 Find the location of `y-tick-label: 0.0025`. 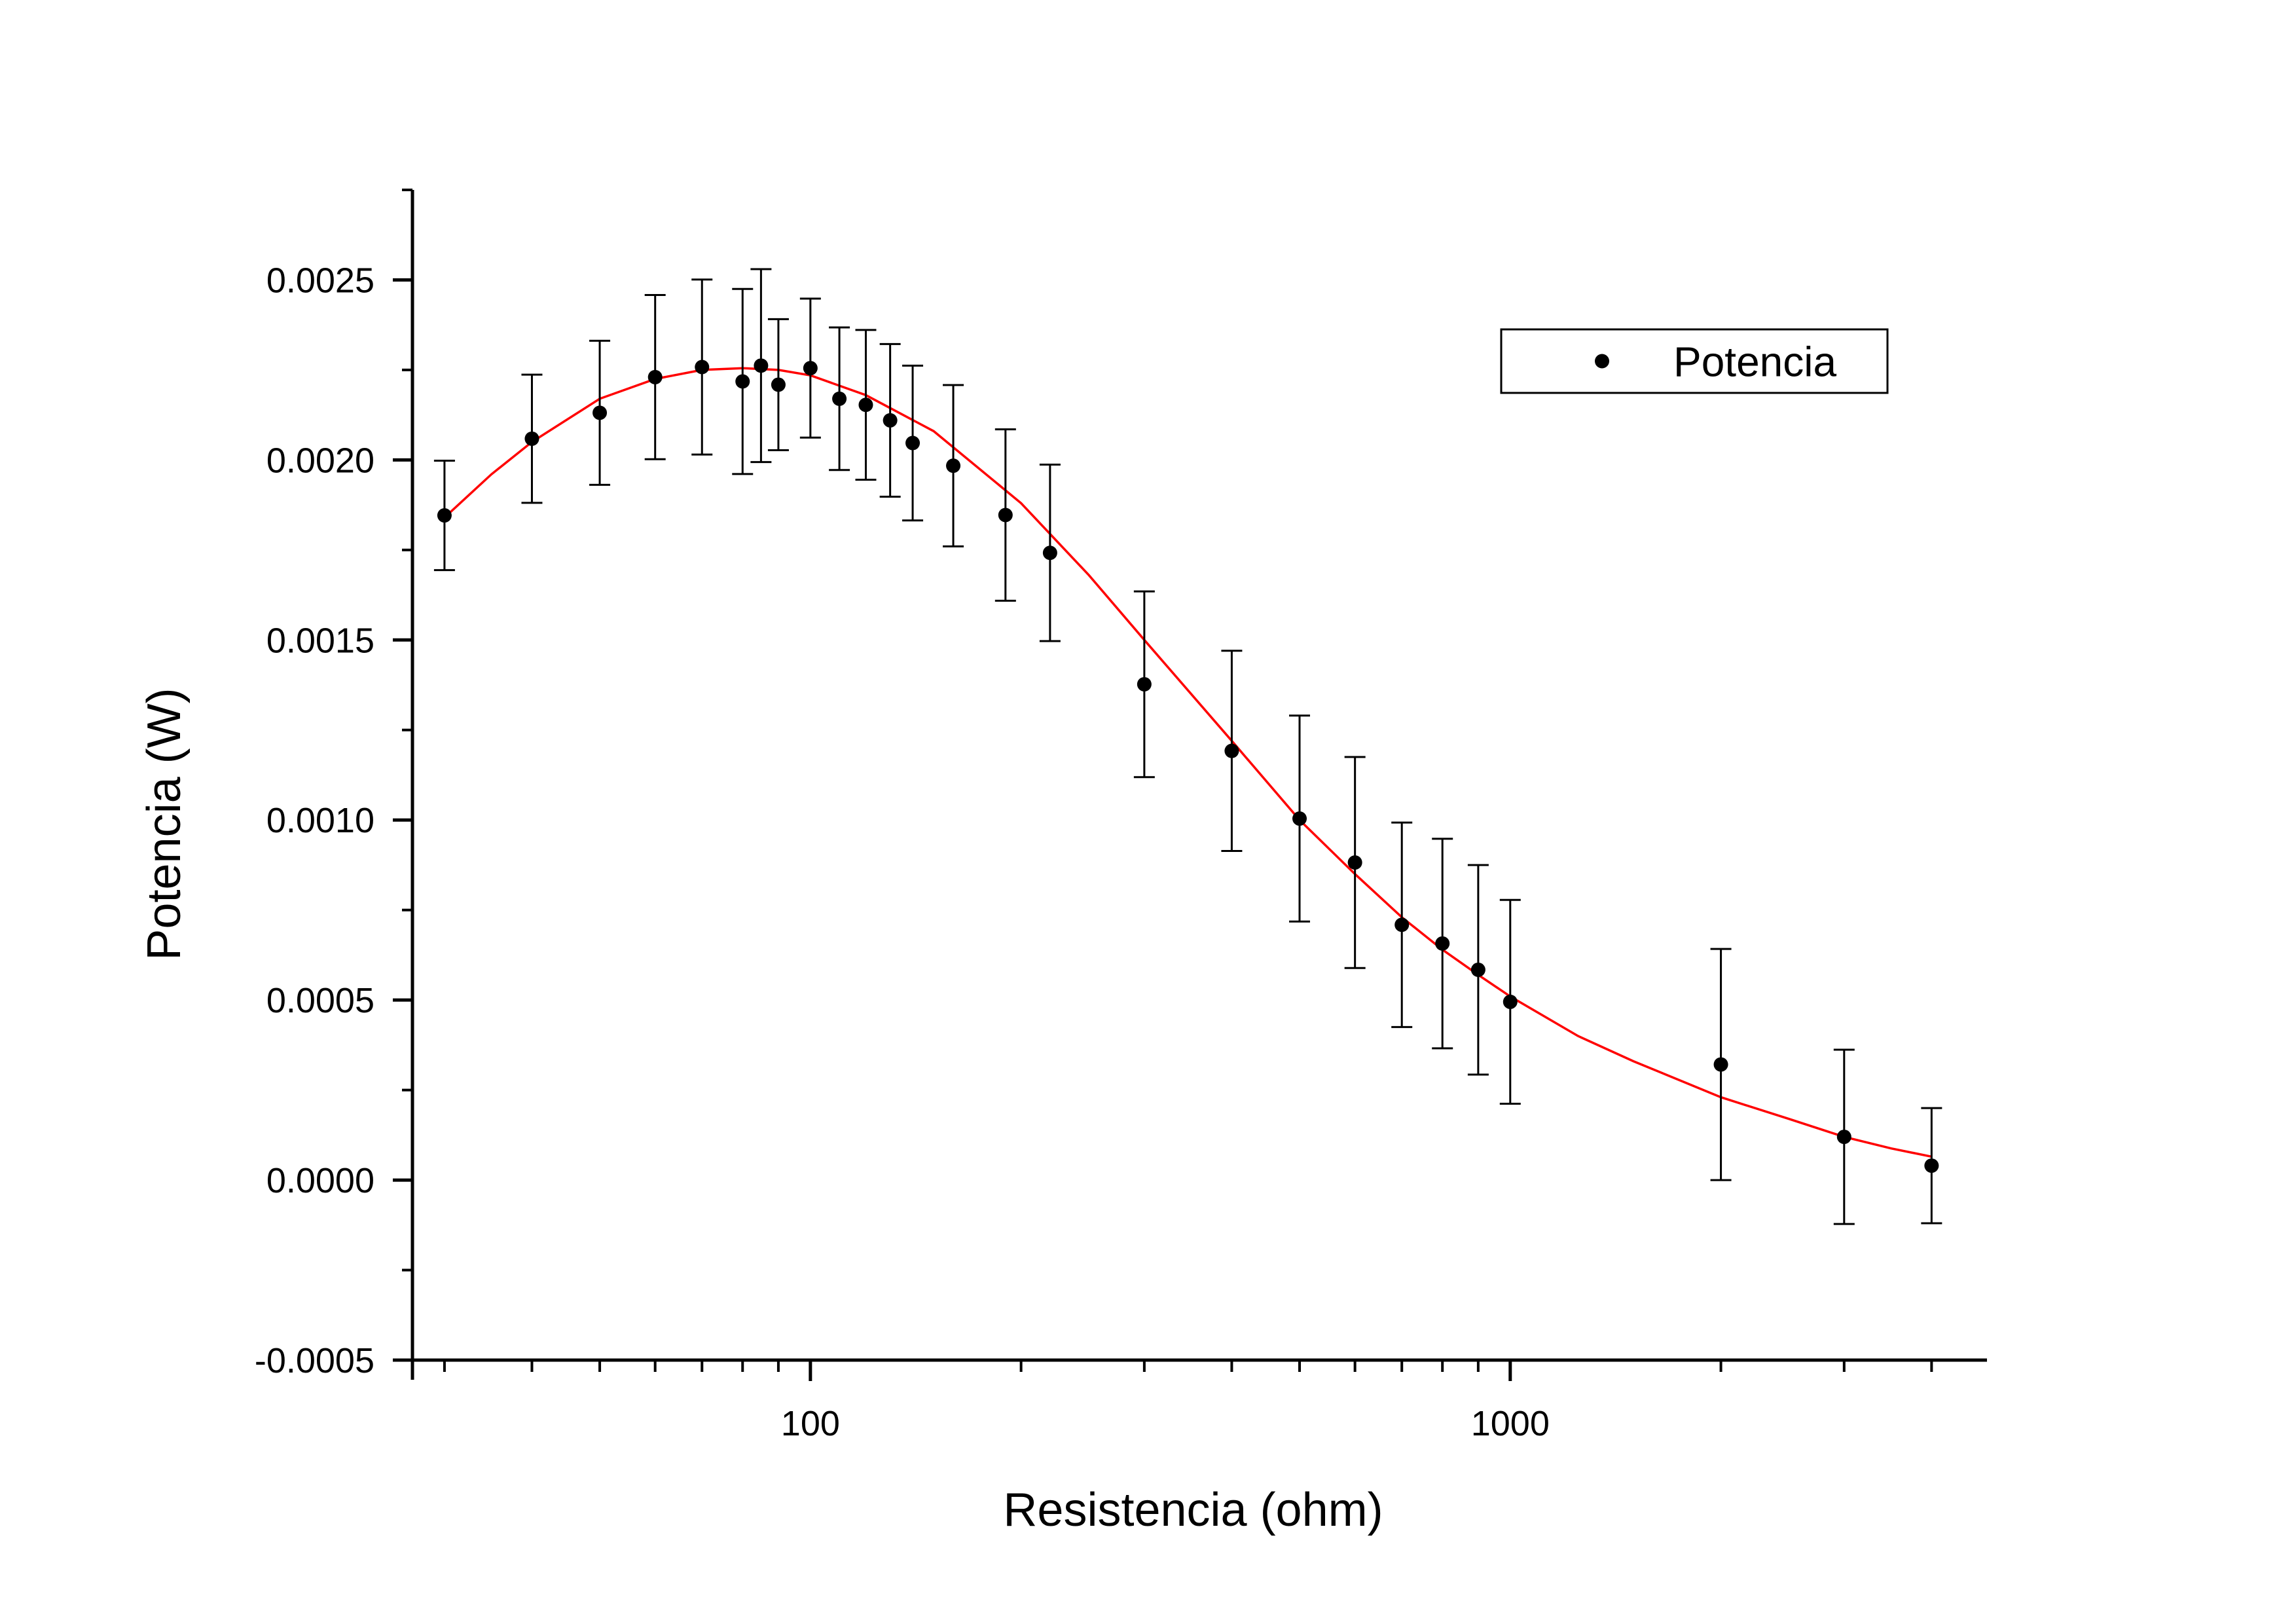

y-tick-label: 0.0025 is located at coordinates (320, 280).